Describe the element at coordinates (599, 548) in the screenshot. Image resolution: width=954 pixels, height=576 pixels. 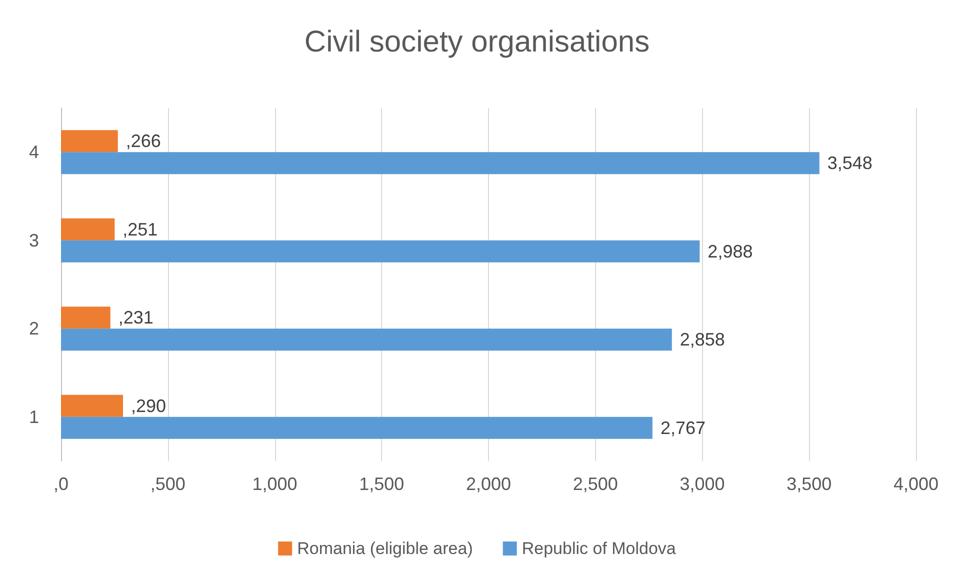
I see `legend-label: Republic of Moldova` at that location.